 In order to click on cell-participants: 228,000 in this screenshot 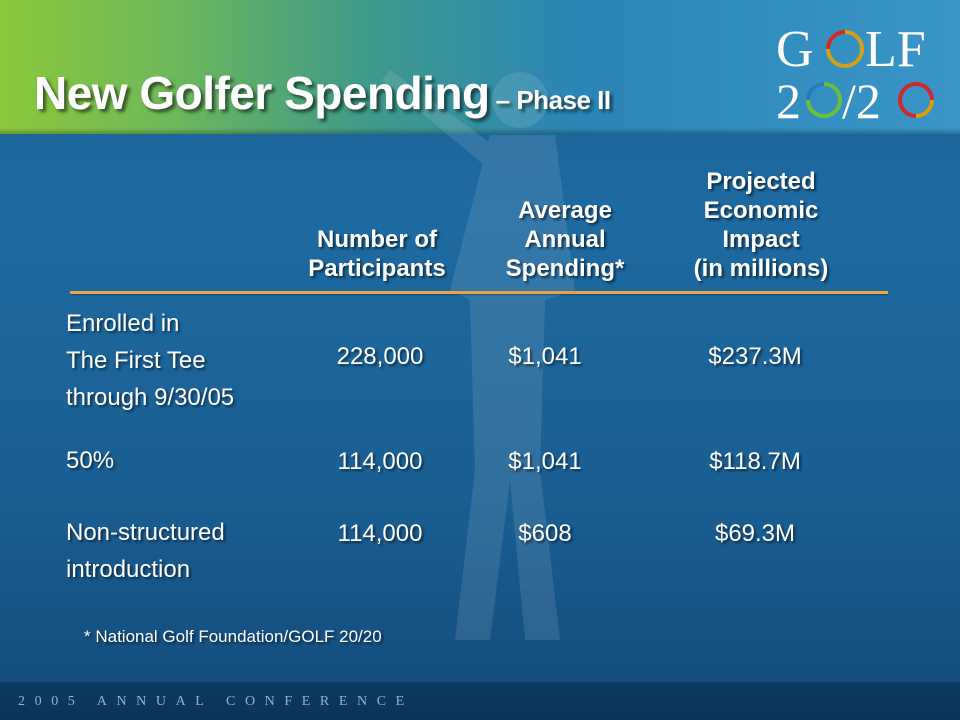, I will do `click(380, 356)`.